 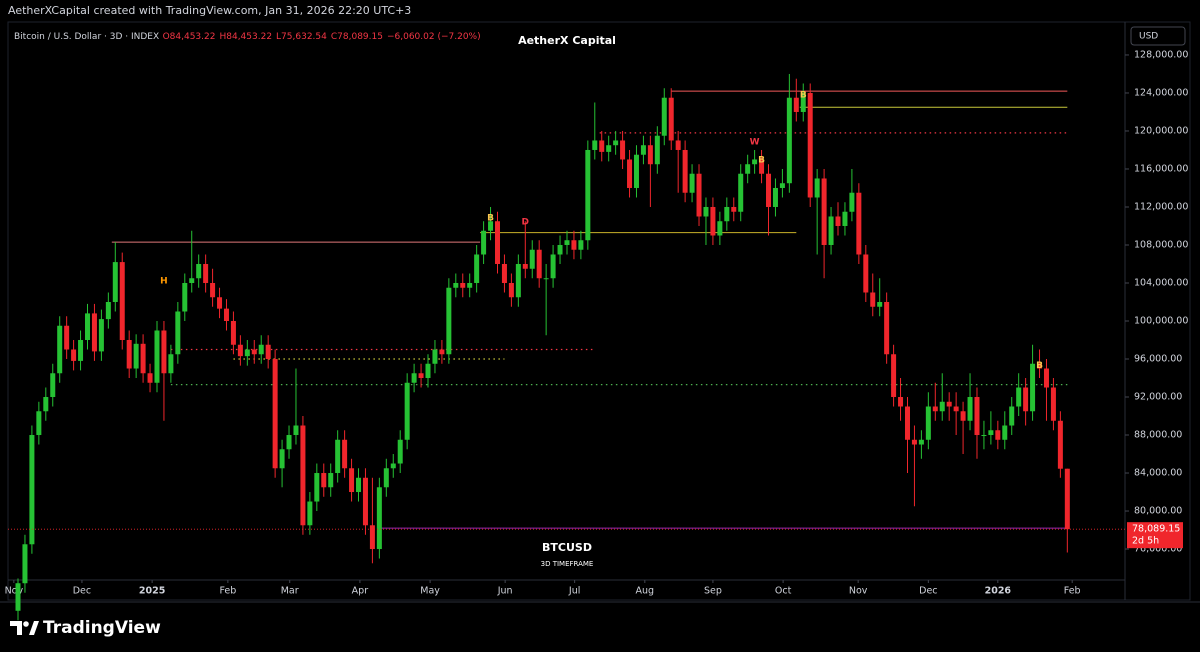 What do you see at coordinates (360, 591) in the screenshot?
I see `x-tick-label: Apr` at bounding box center [360, 591].